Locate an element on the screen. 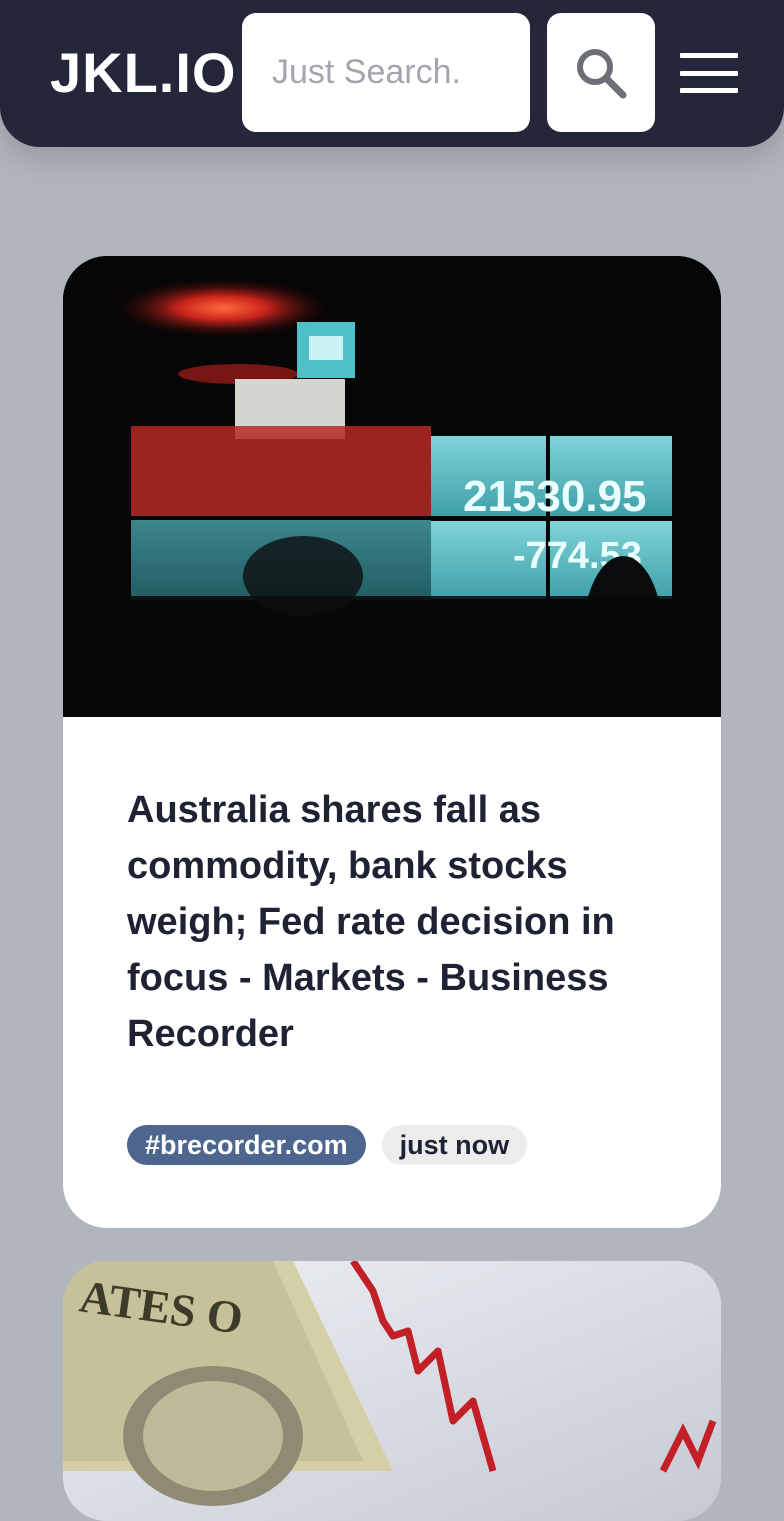 This screenshot has width=784, height=1521. top-bar: JKL.IO is located at coordinates (392, 73).